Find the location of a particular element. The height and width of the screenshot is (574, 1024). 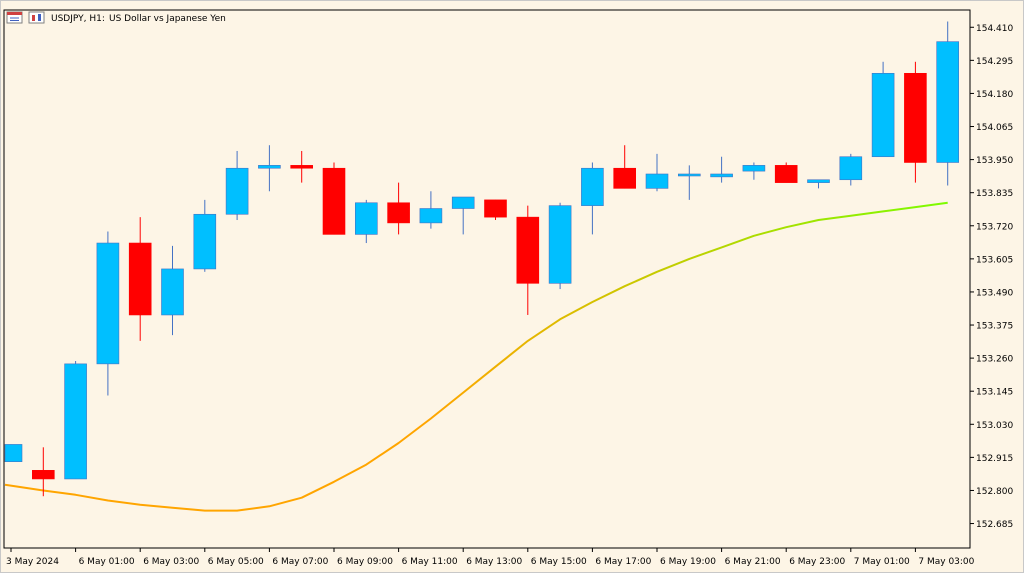

chart-icon is located at coordinates (36, 17).